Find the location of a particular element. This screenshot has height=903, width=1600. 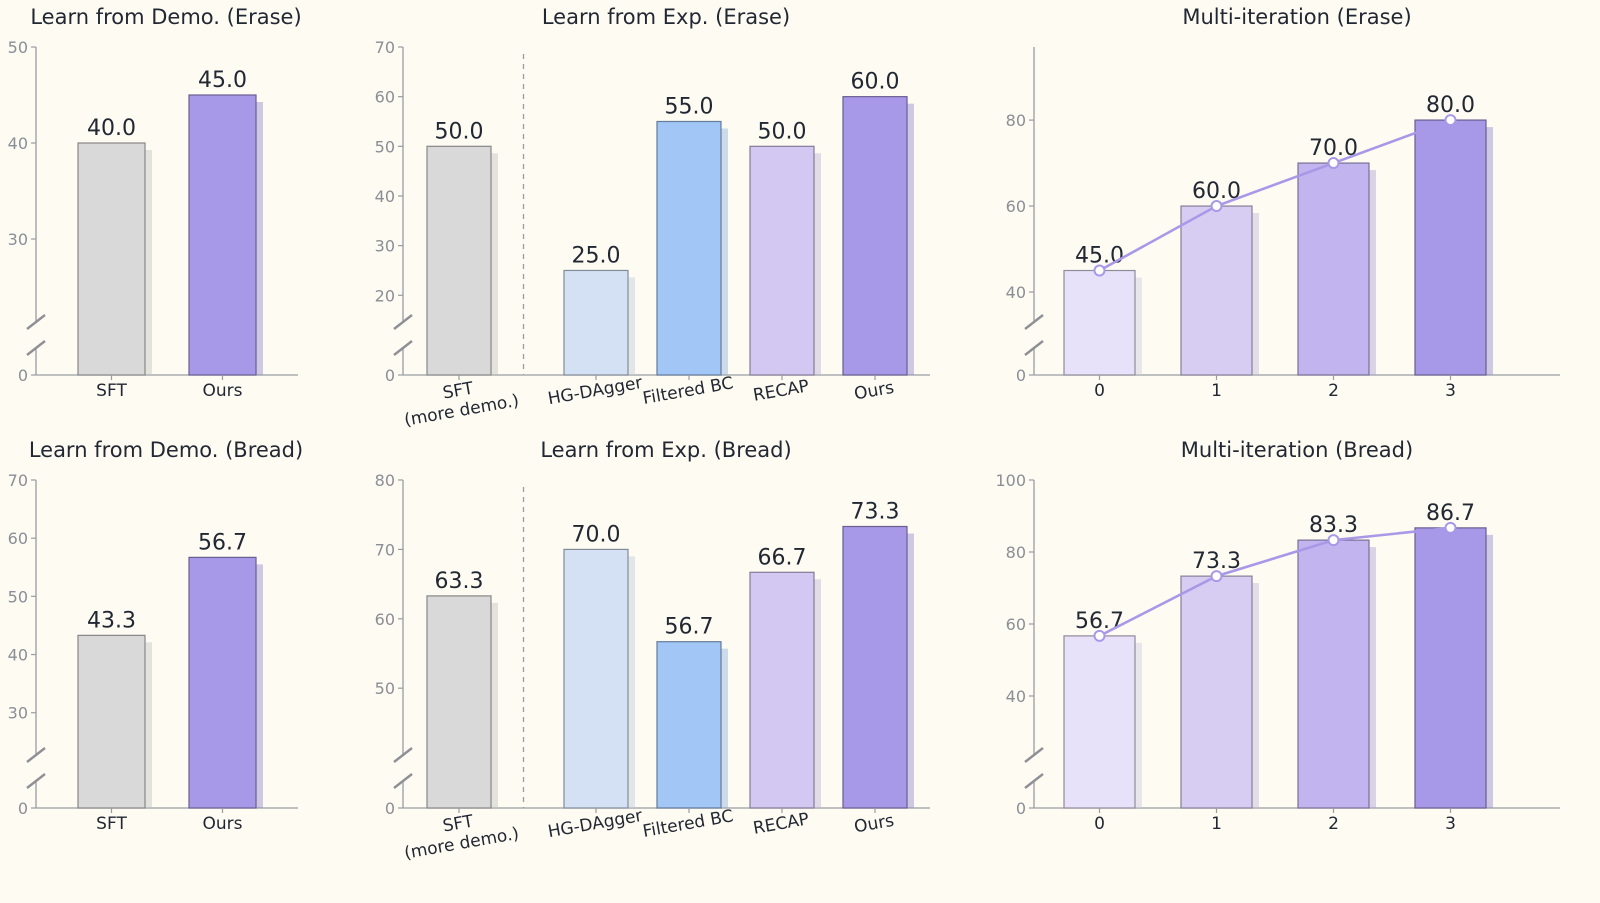

x-tick-label: 3 is located at coordinates (1450, 391).